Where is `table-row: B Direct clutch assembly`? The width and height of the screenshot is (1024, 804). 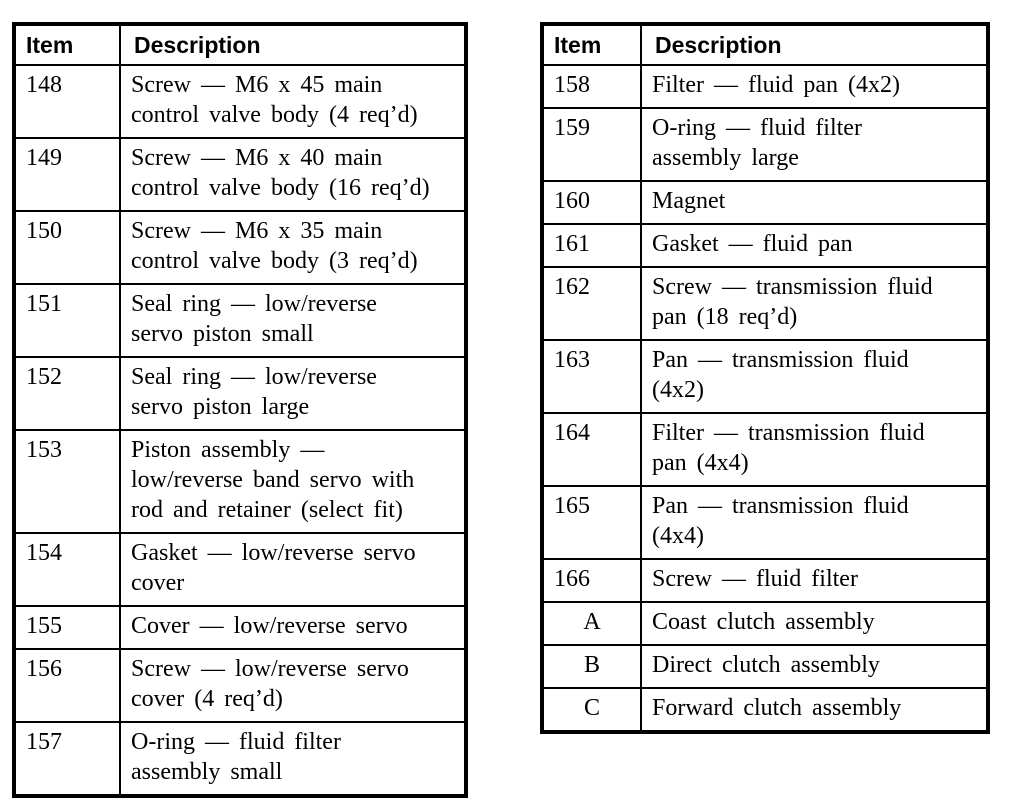
table-row: B Direct clutch assembly is located at coordinates (765, 666).